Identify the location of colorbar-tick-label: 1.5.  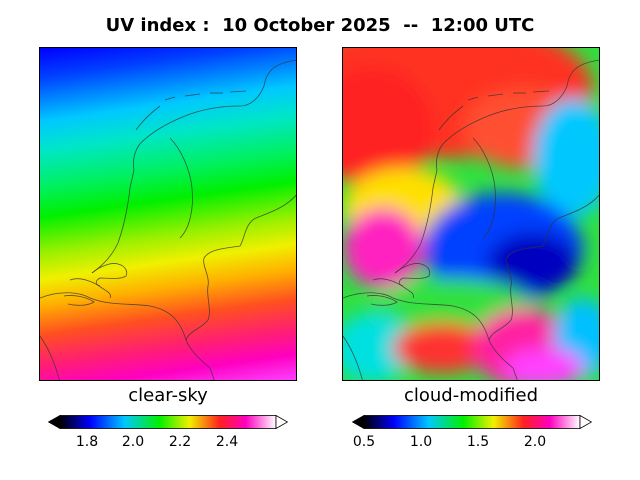
(478, 442).